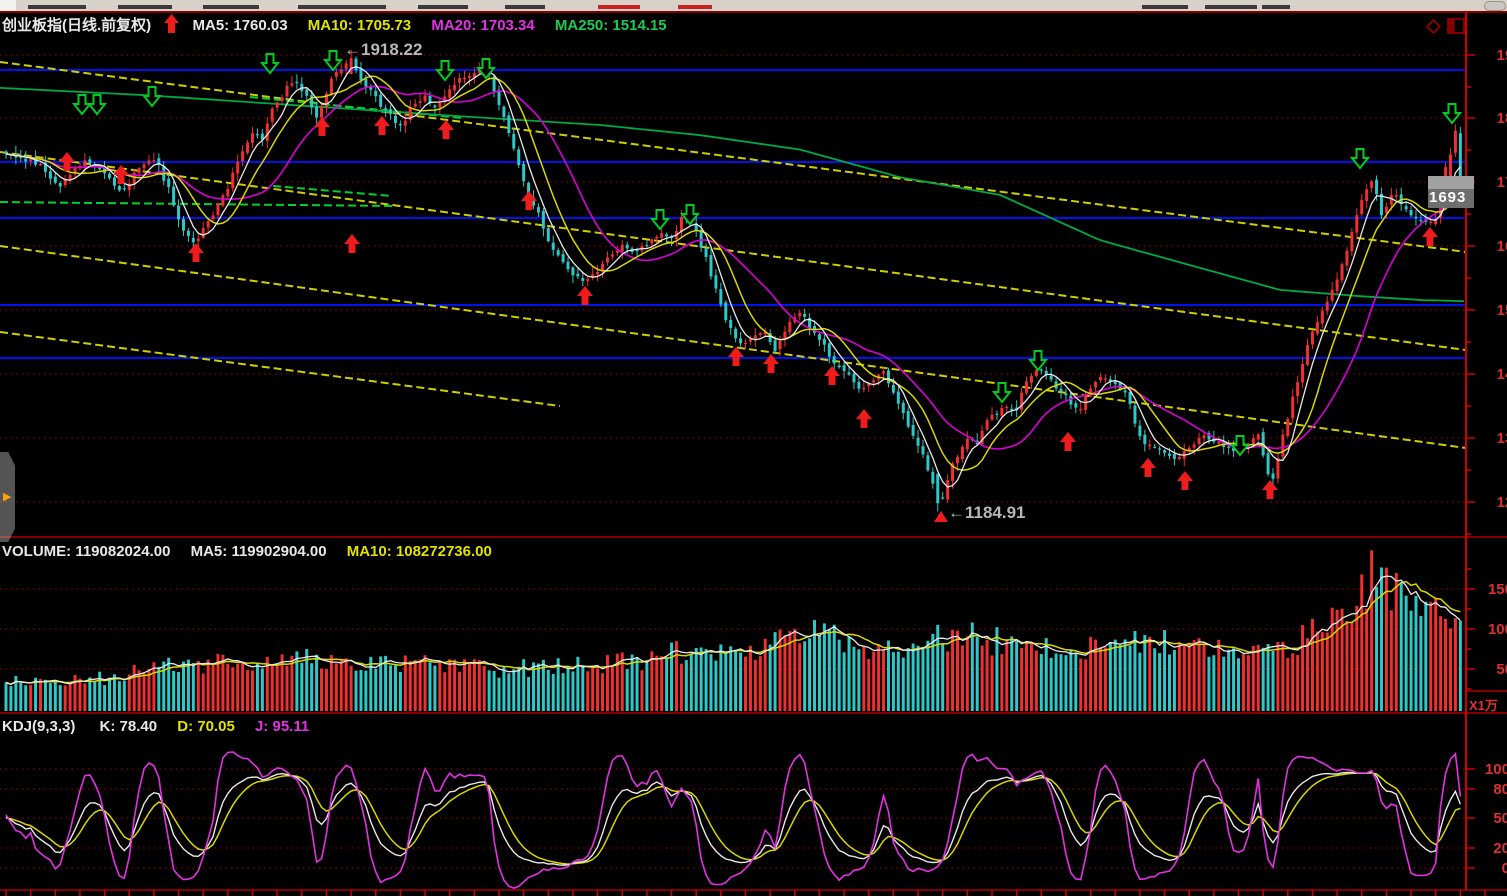 The image size is (1507, 896). I want to click on axis-label: 1600, so click(1502, 246).